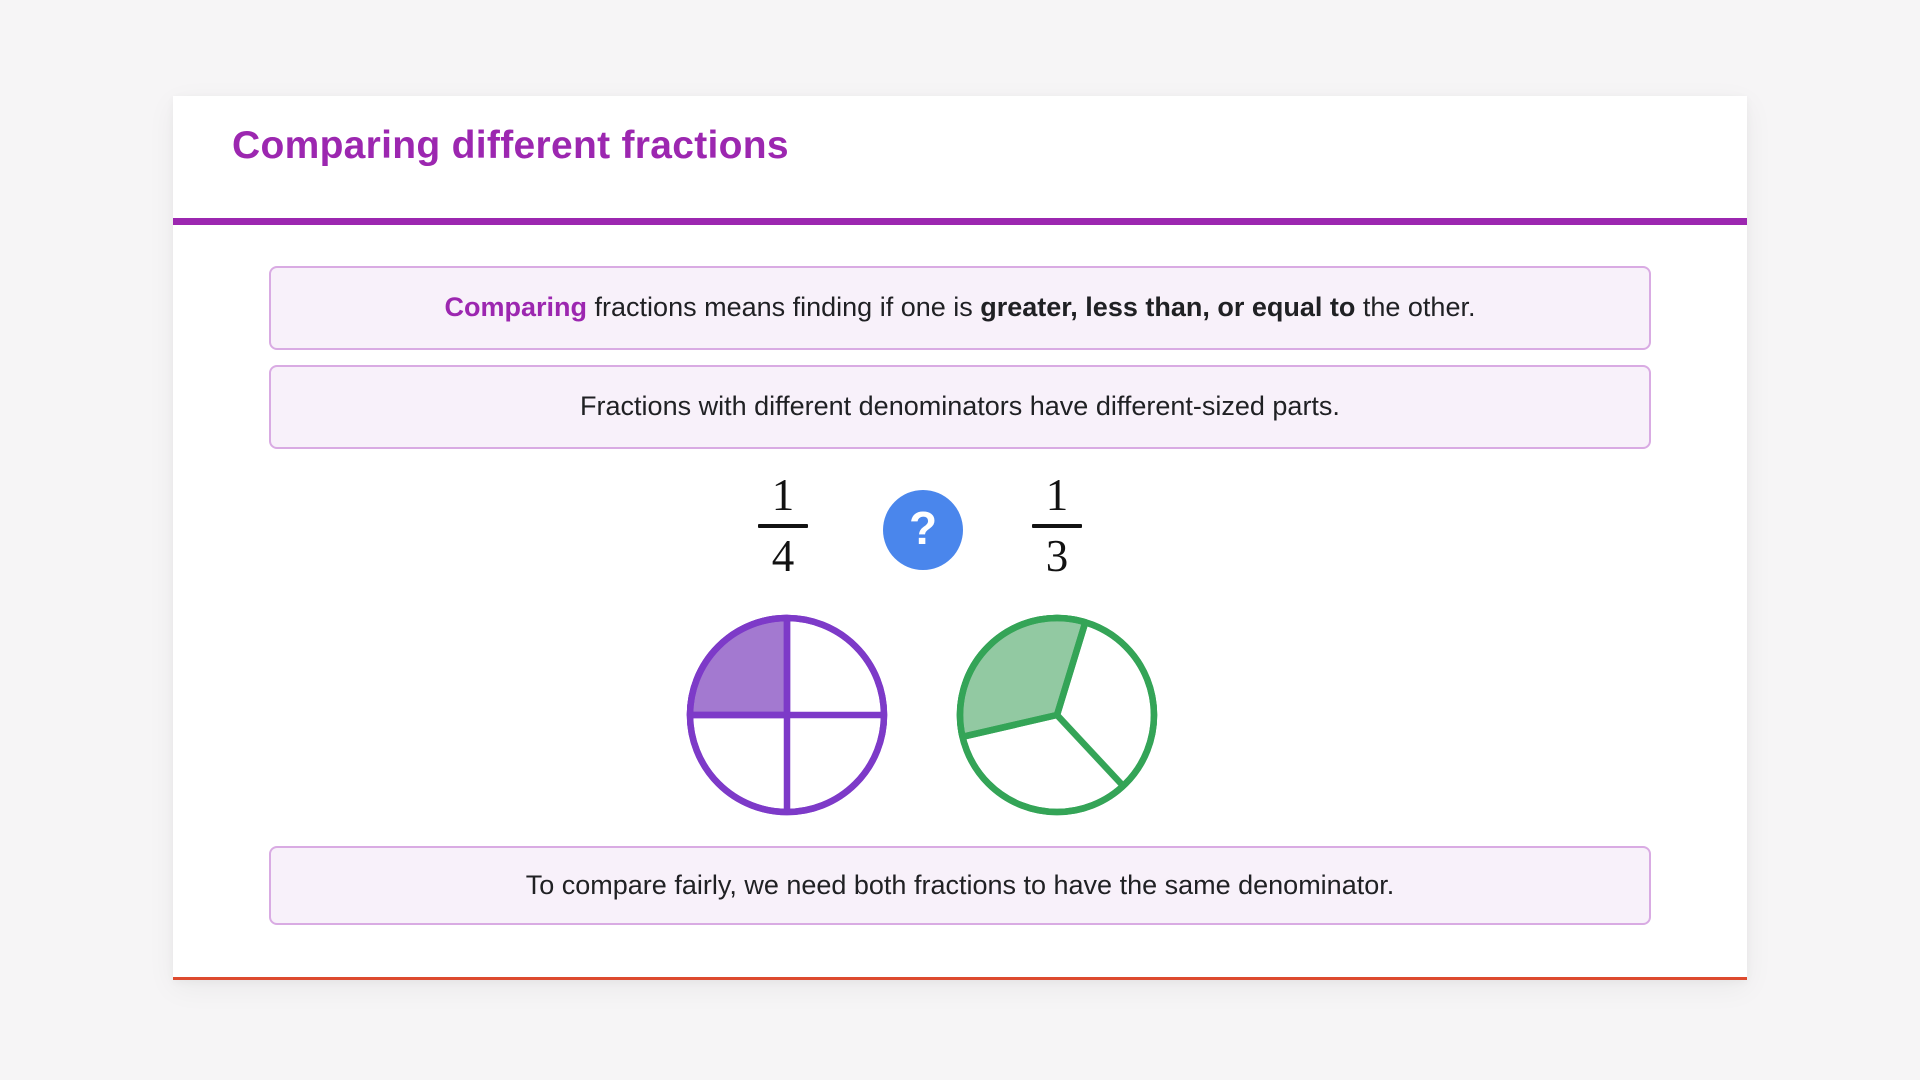 The image size is (1920, 1080). Describe the element at coordinates (783, 556) in the screenshot. I see `fraction-one-fourth-denominator: 4` at that location.